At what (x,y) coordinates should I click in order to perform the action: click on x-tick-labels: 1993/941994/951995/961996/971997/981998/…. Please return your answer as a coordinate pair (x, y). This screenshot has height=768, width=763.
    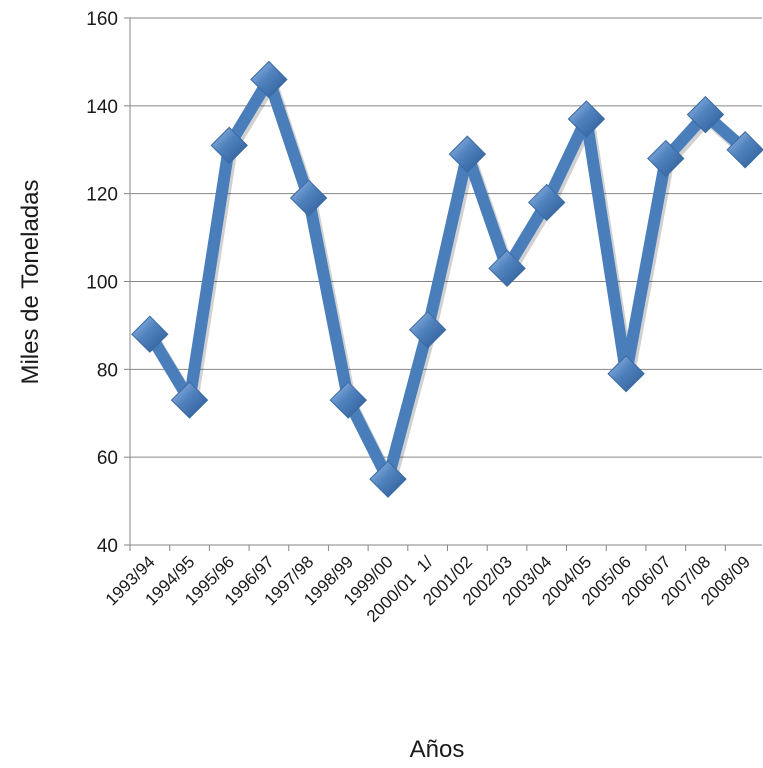
    Looking at the image, I should click on (428, 589).